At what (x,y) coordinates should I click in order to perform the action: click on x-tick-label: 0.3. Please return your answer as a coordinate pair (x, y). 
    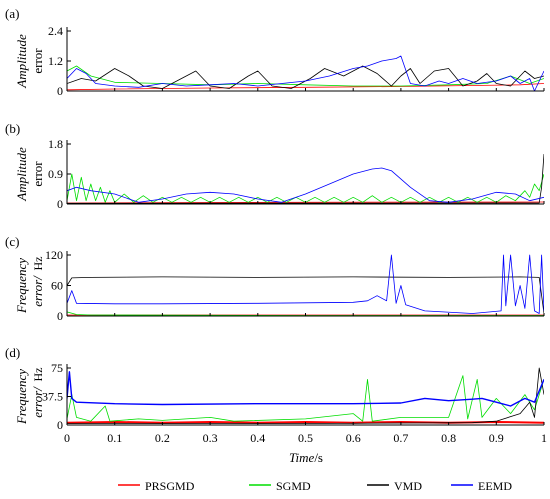
    Looking at the image, I should click on (210, 438).